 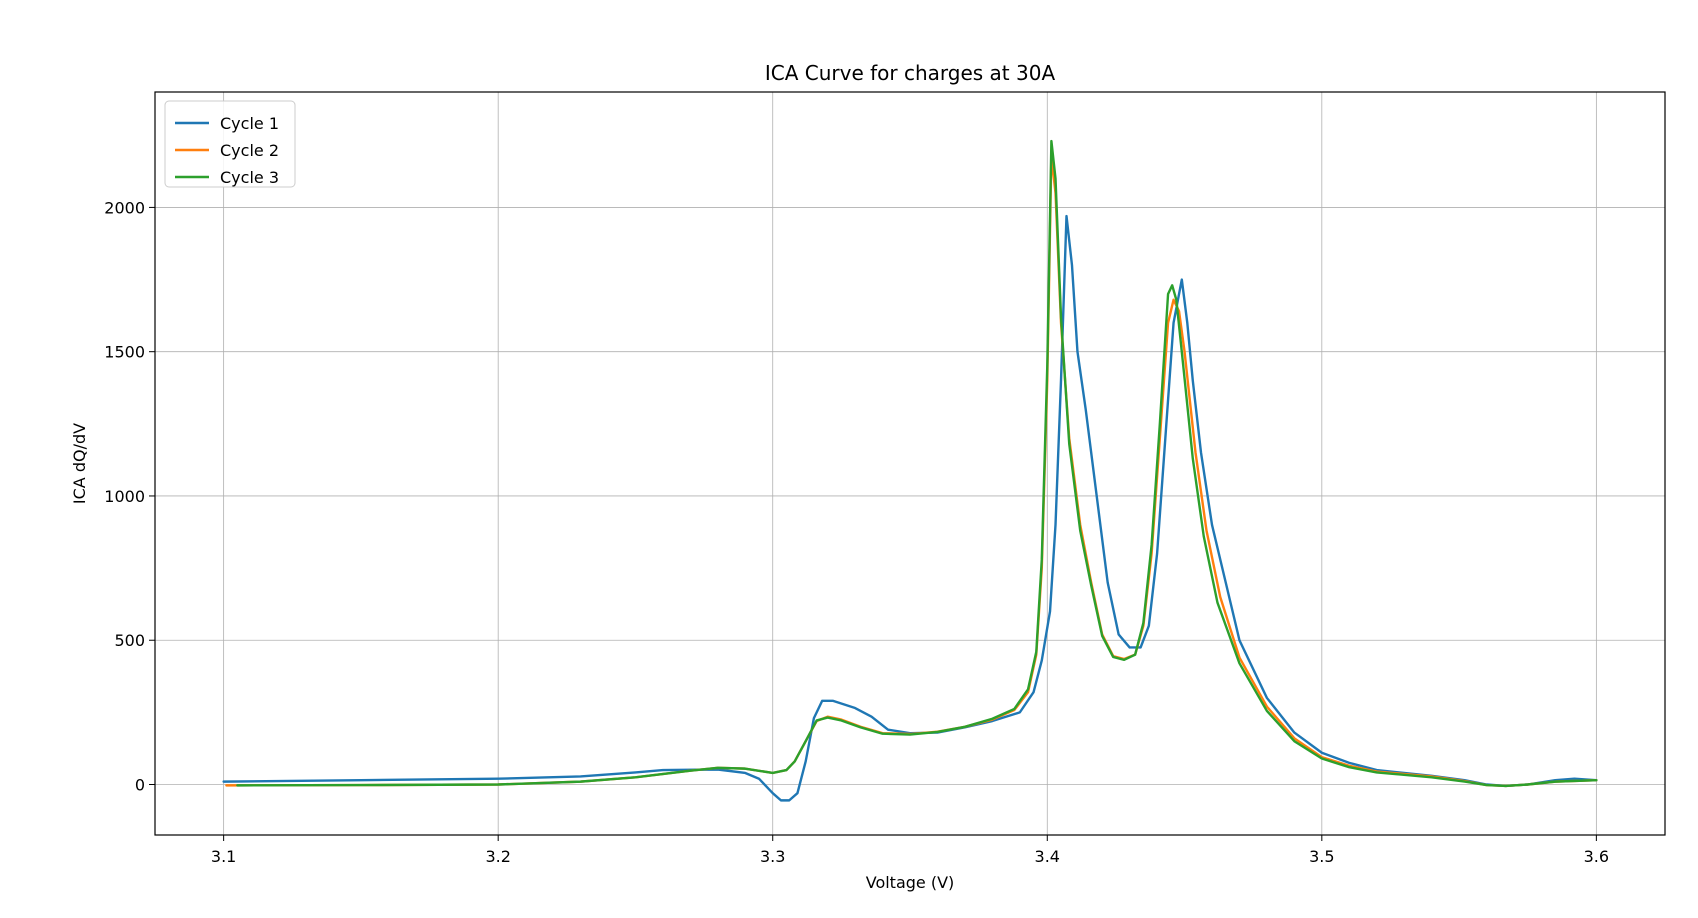 I want to click on x-tick-label: 3.2, so click(x=497, y=856).